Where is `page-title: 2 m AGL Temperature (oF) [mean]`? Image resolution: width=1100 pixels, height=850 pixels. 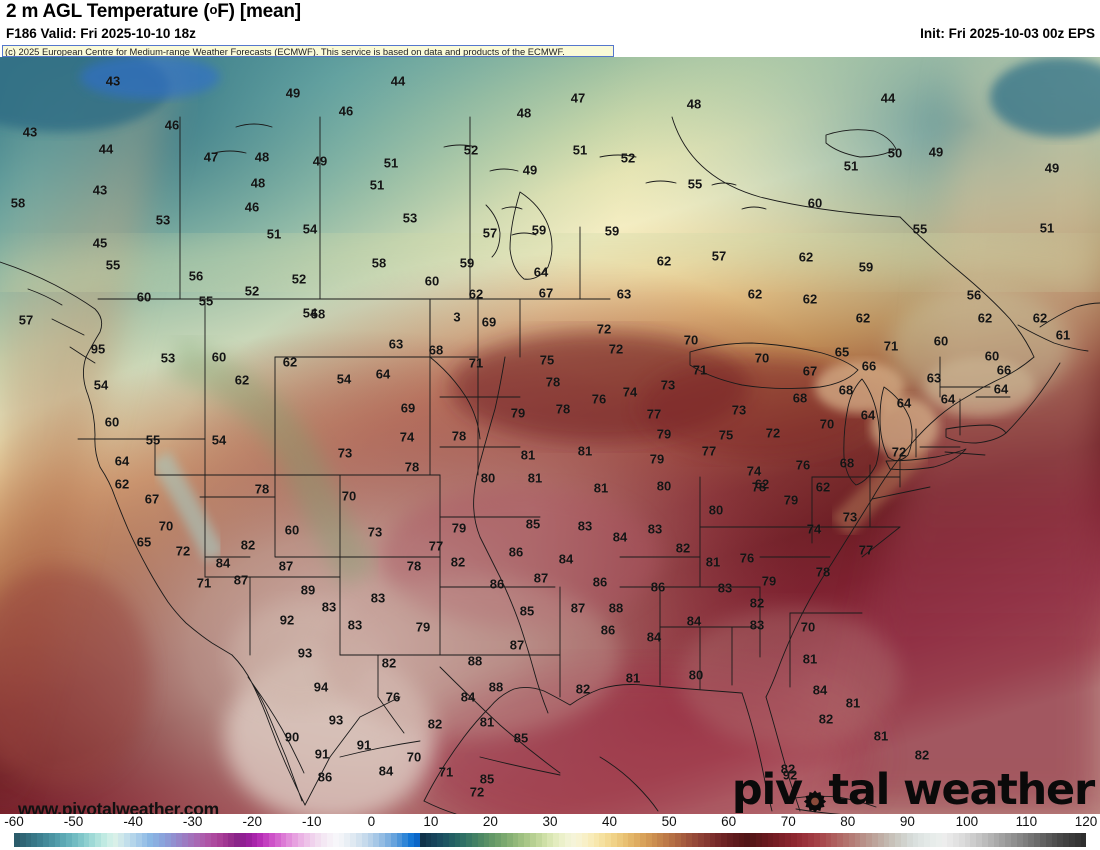 page-title: 2 m AGL Temperature (oF) [mean] is located at coordinates (153, 12).